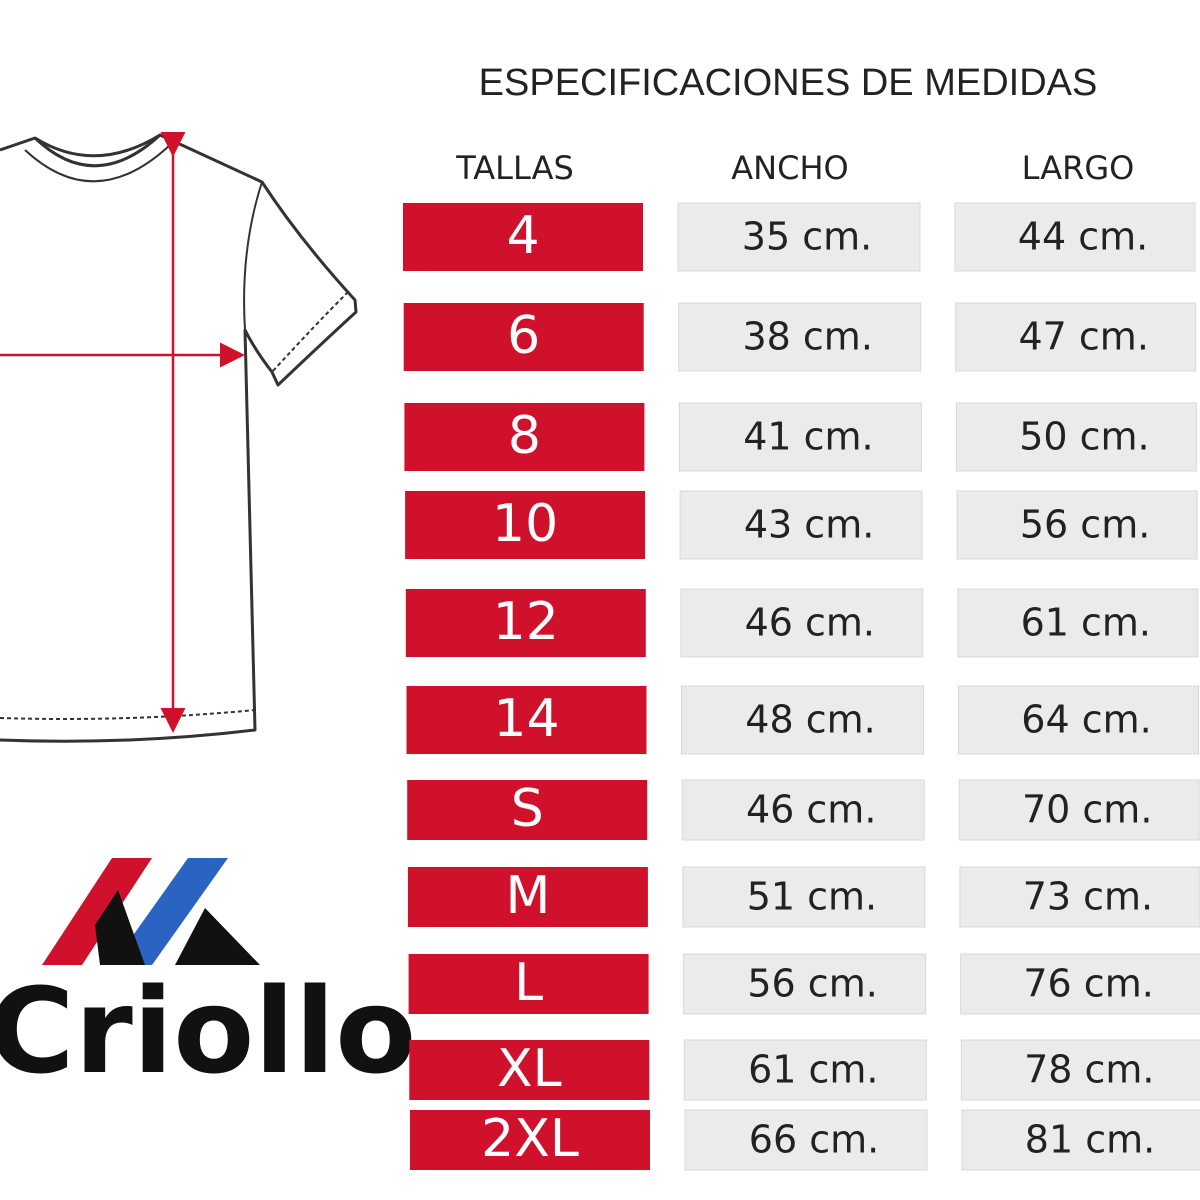  What do you see at coordinates (1088, 897) in the screenshot?
I see `measure-value: 73 cm.` at bounding box center [1088, 897].